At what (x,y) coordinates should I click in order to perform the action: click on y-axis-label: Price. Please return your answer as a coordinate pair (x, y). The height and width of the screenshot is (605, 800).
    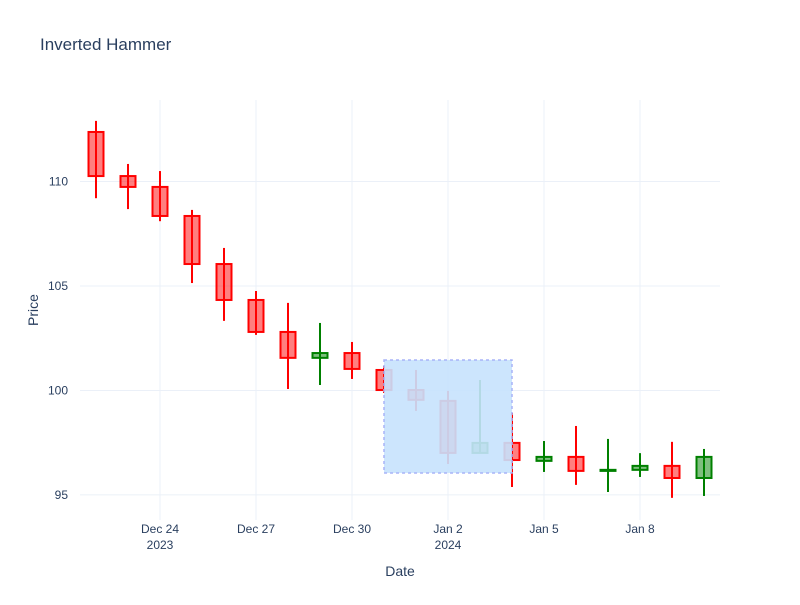
    Looking at the image, I should click on (33, 310).